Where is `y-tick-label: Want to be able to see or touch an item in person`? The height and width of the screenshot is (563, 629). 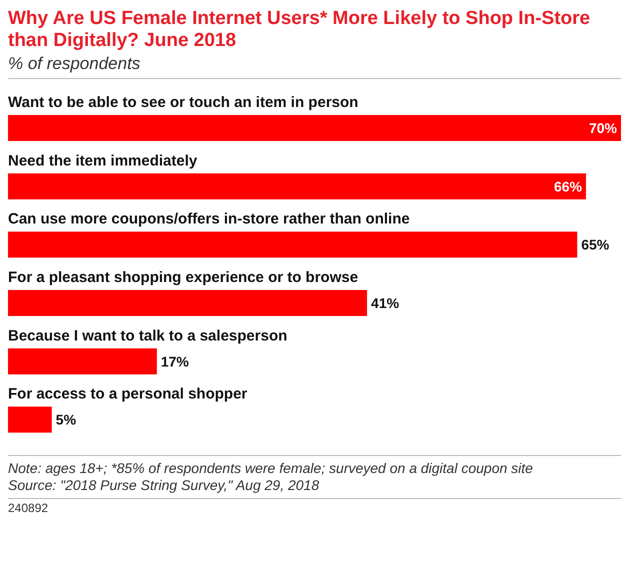
y-tick-label: Want to be able to see or touch an item in person is located at coordinates (183, 102).